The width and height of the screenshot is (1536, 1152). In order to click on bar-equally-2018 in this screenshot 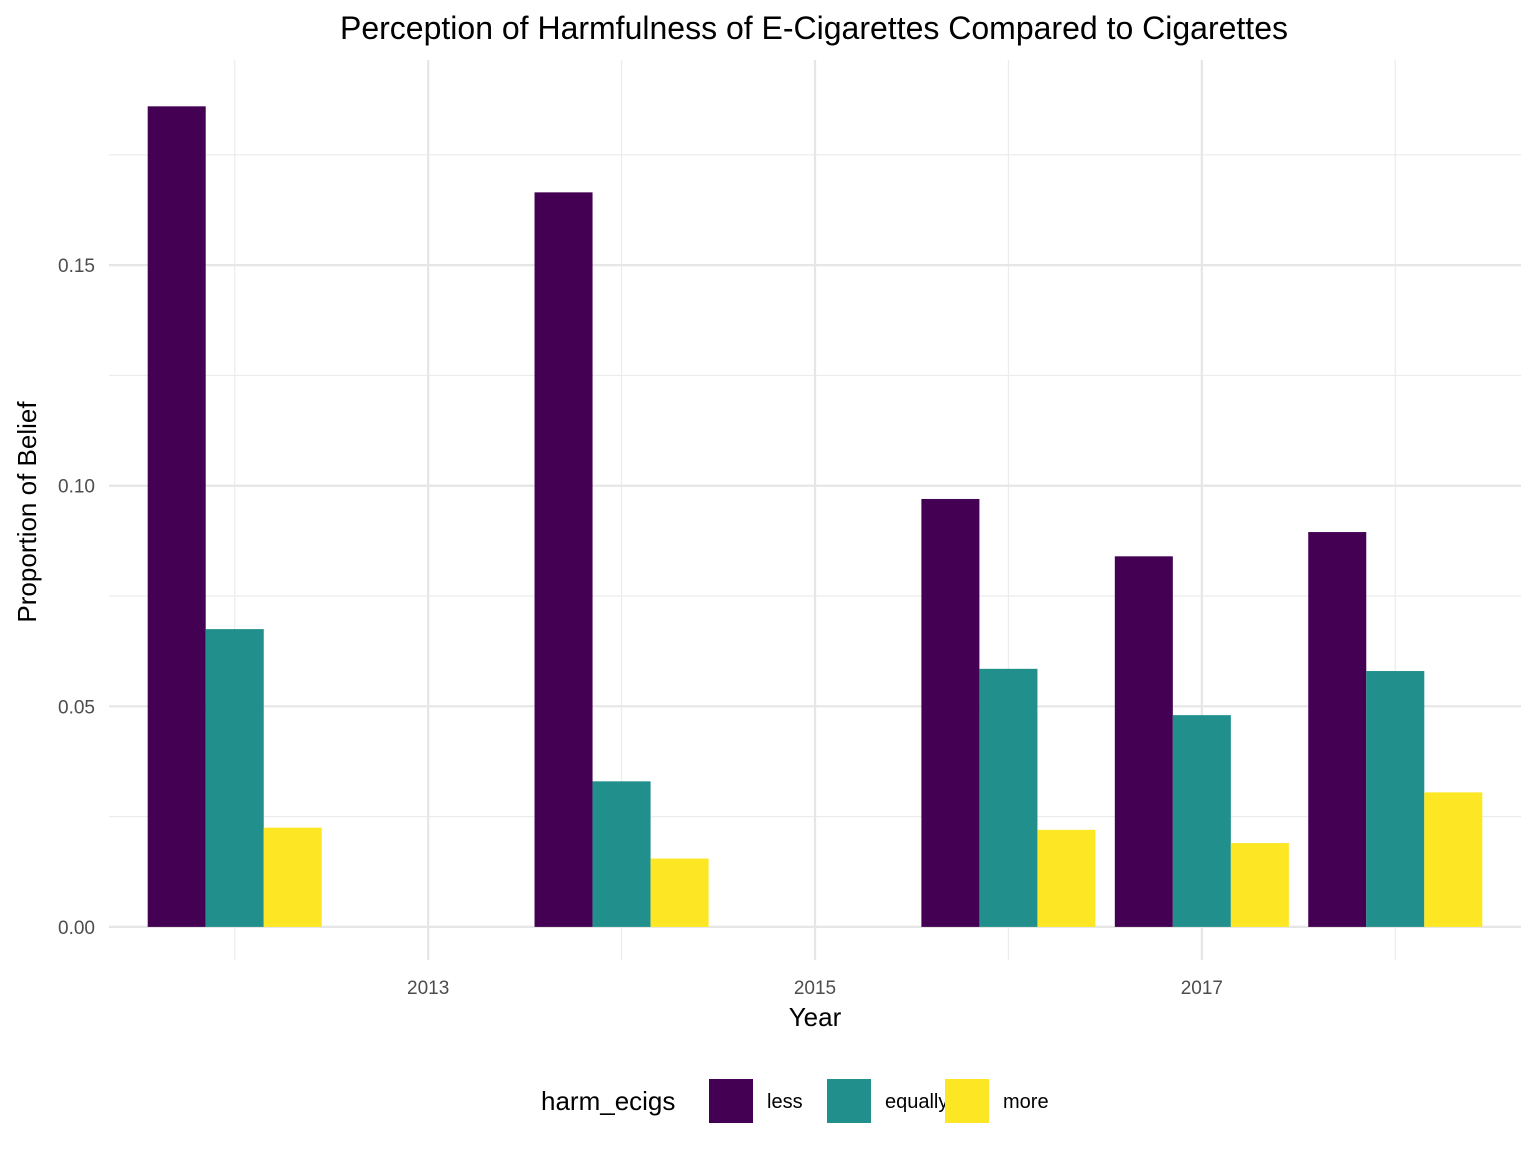, I will do `click(1395, 799)`.